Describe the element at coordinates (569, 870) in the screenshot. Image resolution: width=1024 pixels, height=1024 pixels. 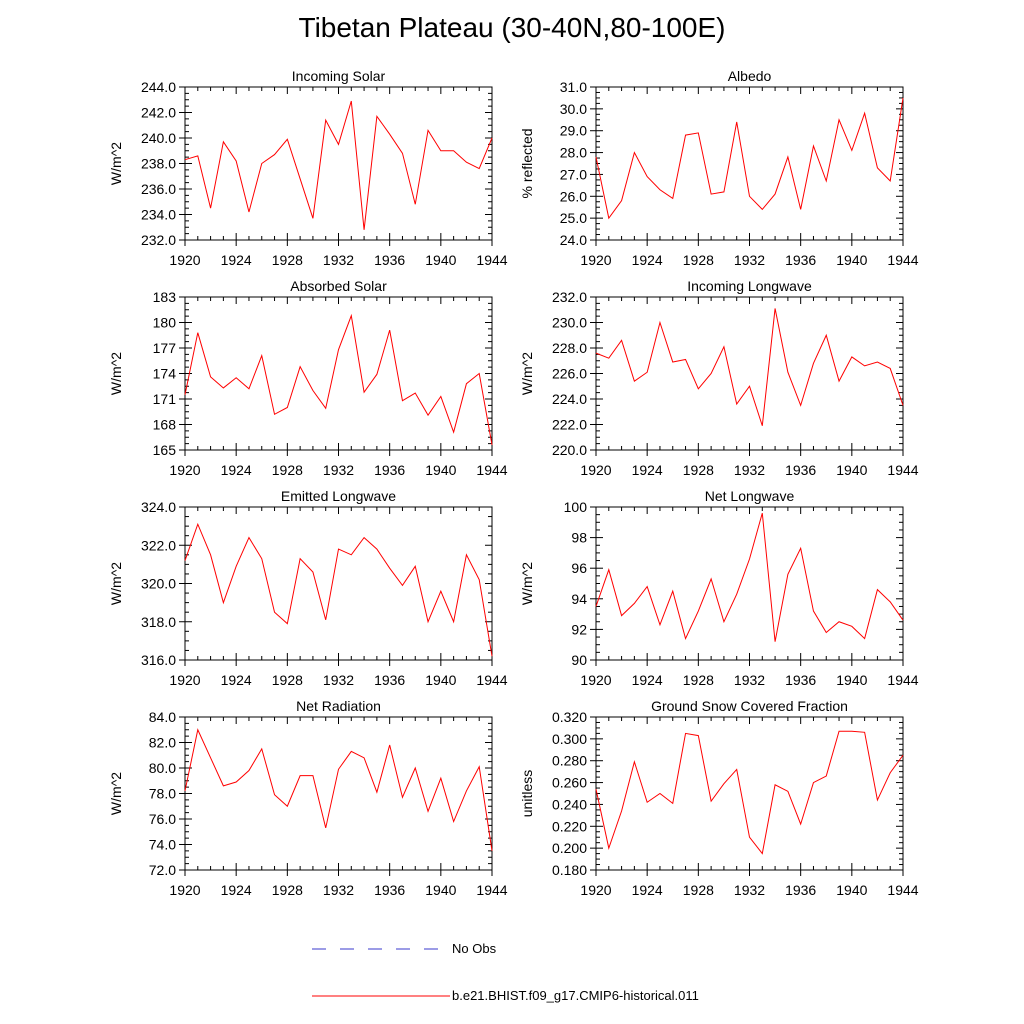
I see `y-tick-label: 0.180` at that location.